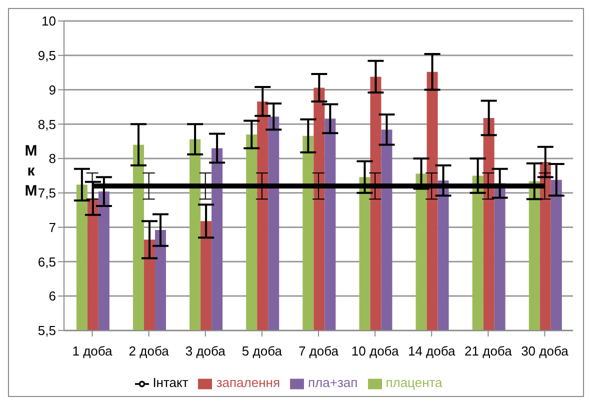 This screenshot has height=403, width=590. What do you see at coordinates (93, 351) in the screenshot?
I see `x-tick-label: 1 доба` at bounding box center [93, 351].